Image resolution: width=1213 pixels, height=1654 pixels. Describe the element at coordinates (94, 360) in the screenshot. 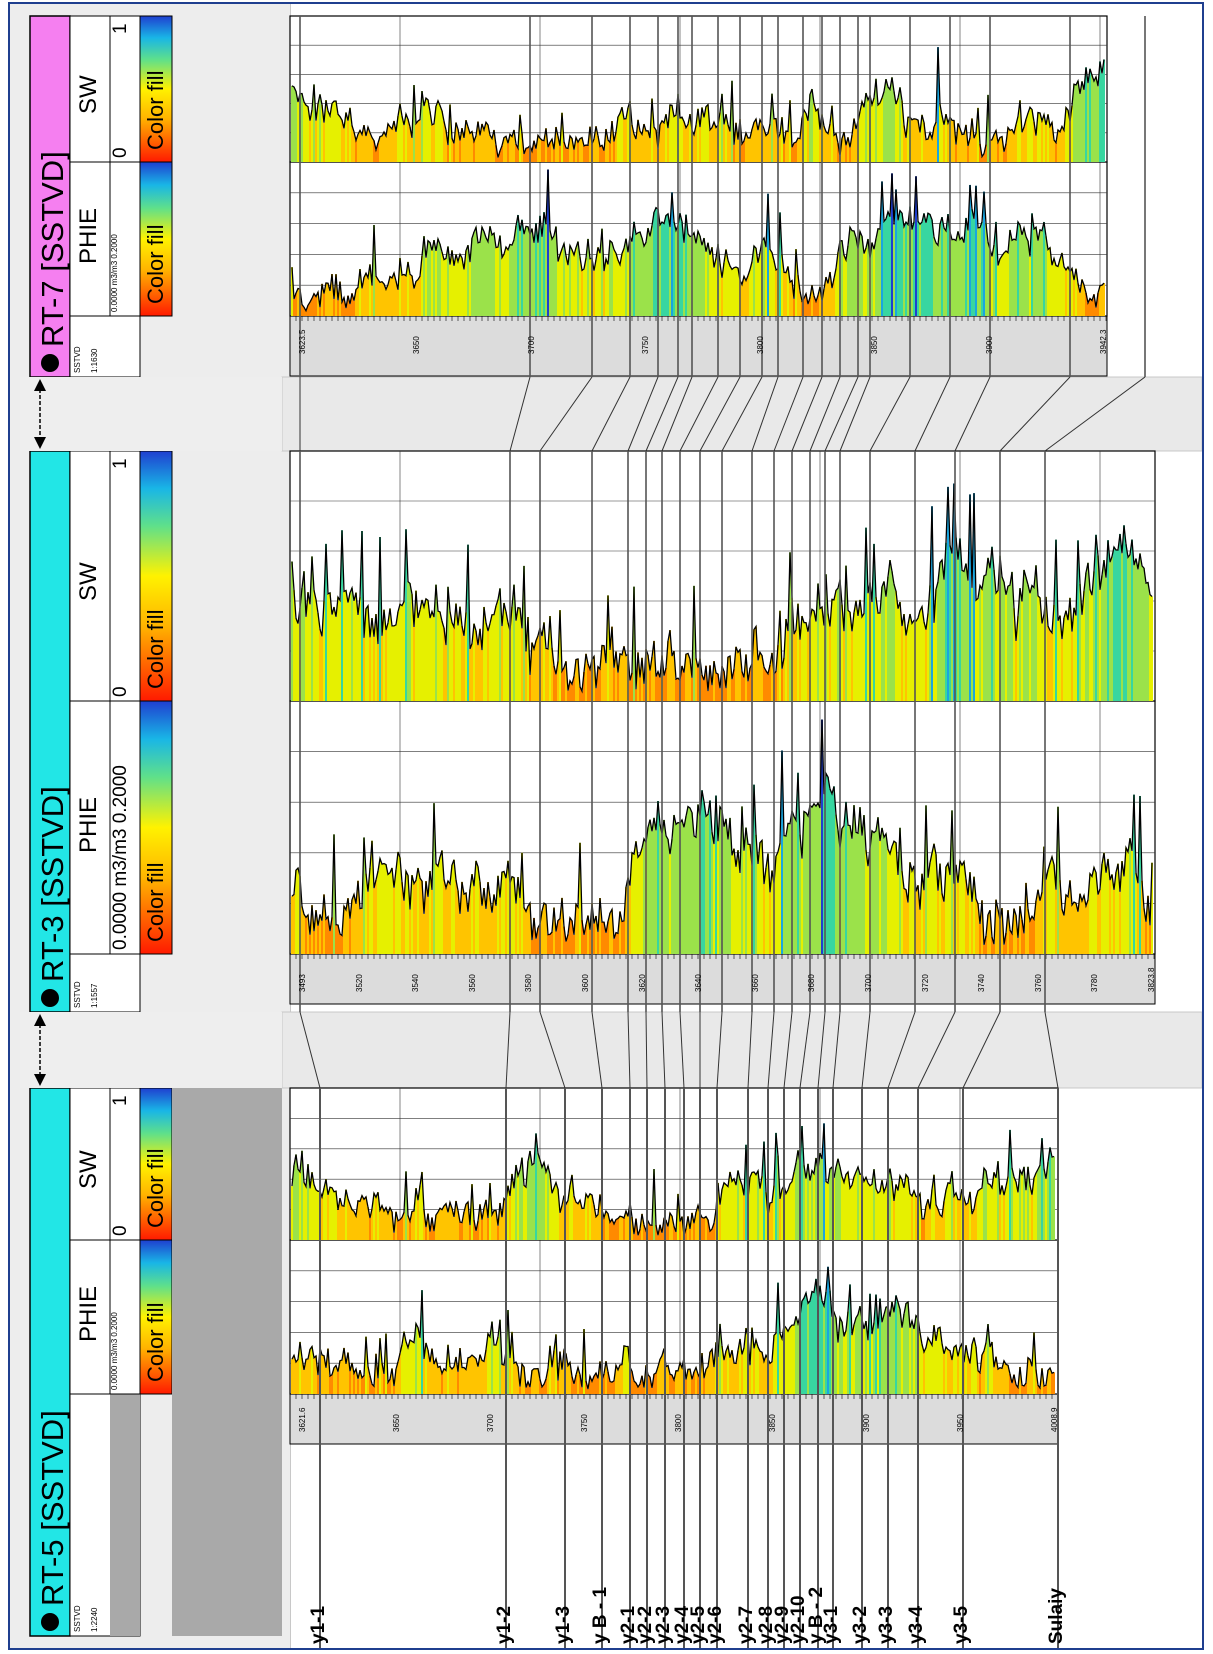

I see `depth-scale-label: 1:1630` at that location.